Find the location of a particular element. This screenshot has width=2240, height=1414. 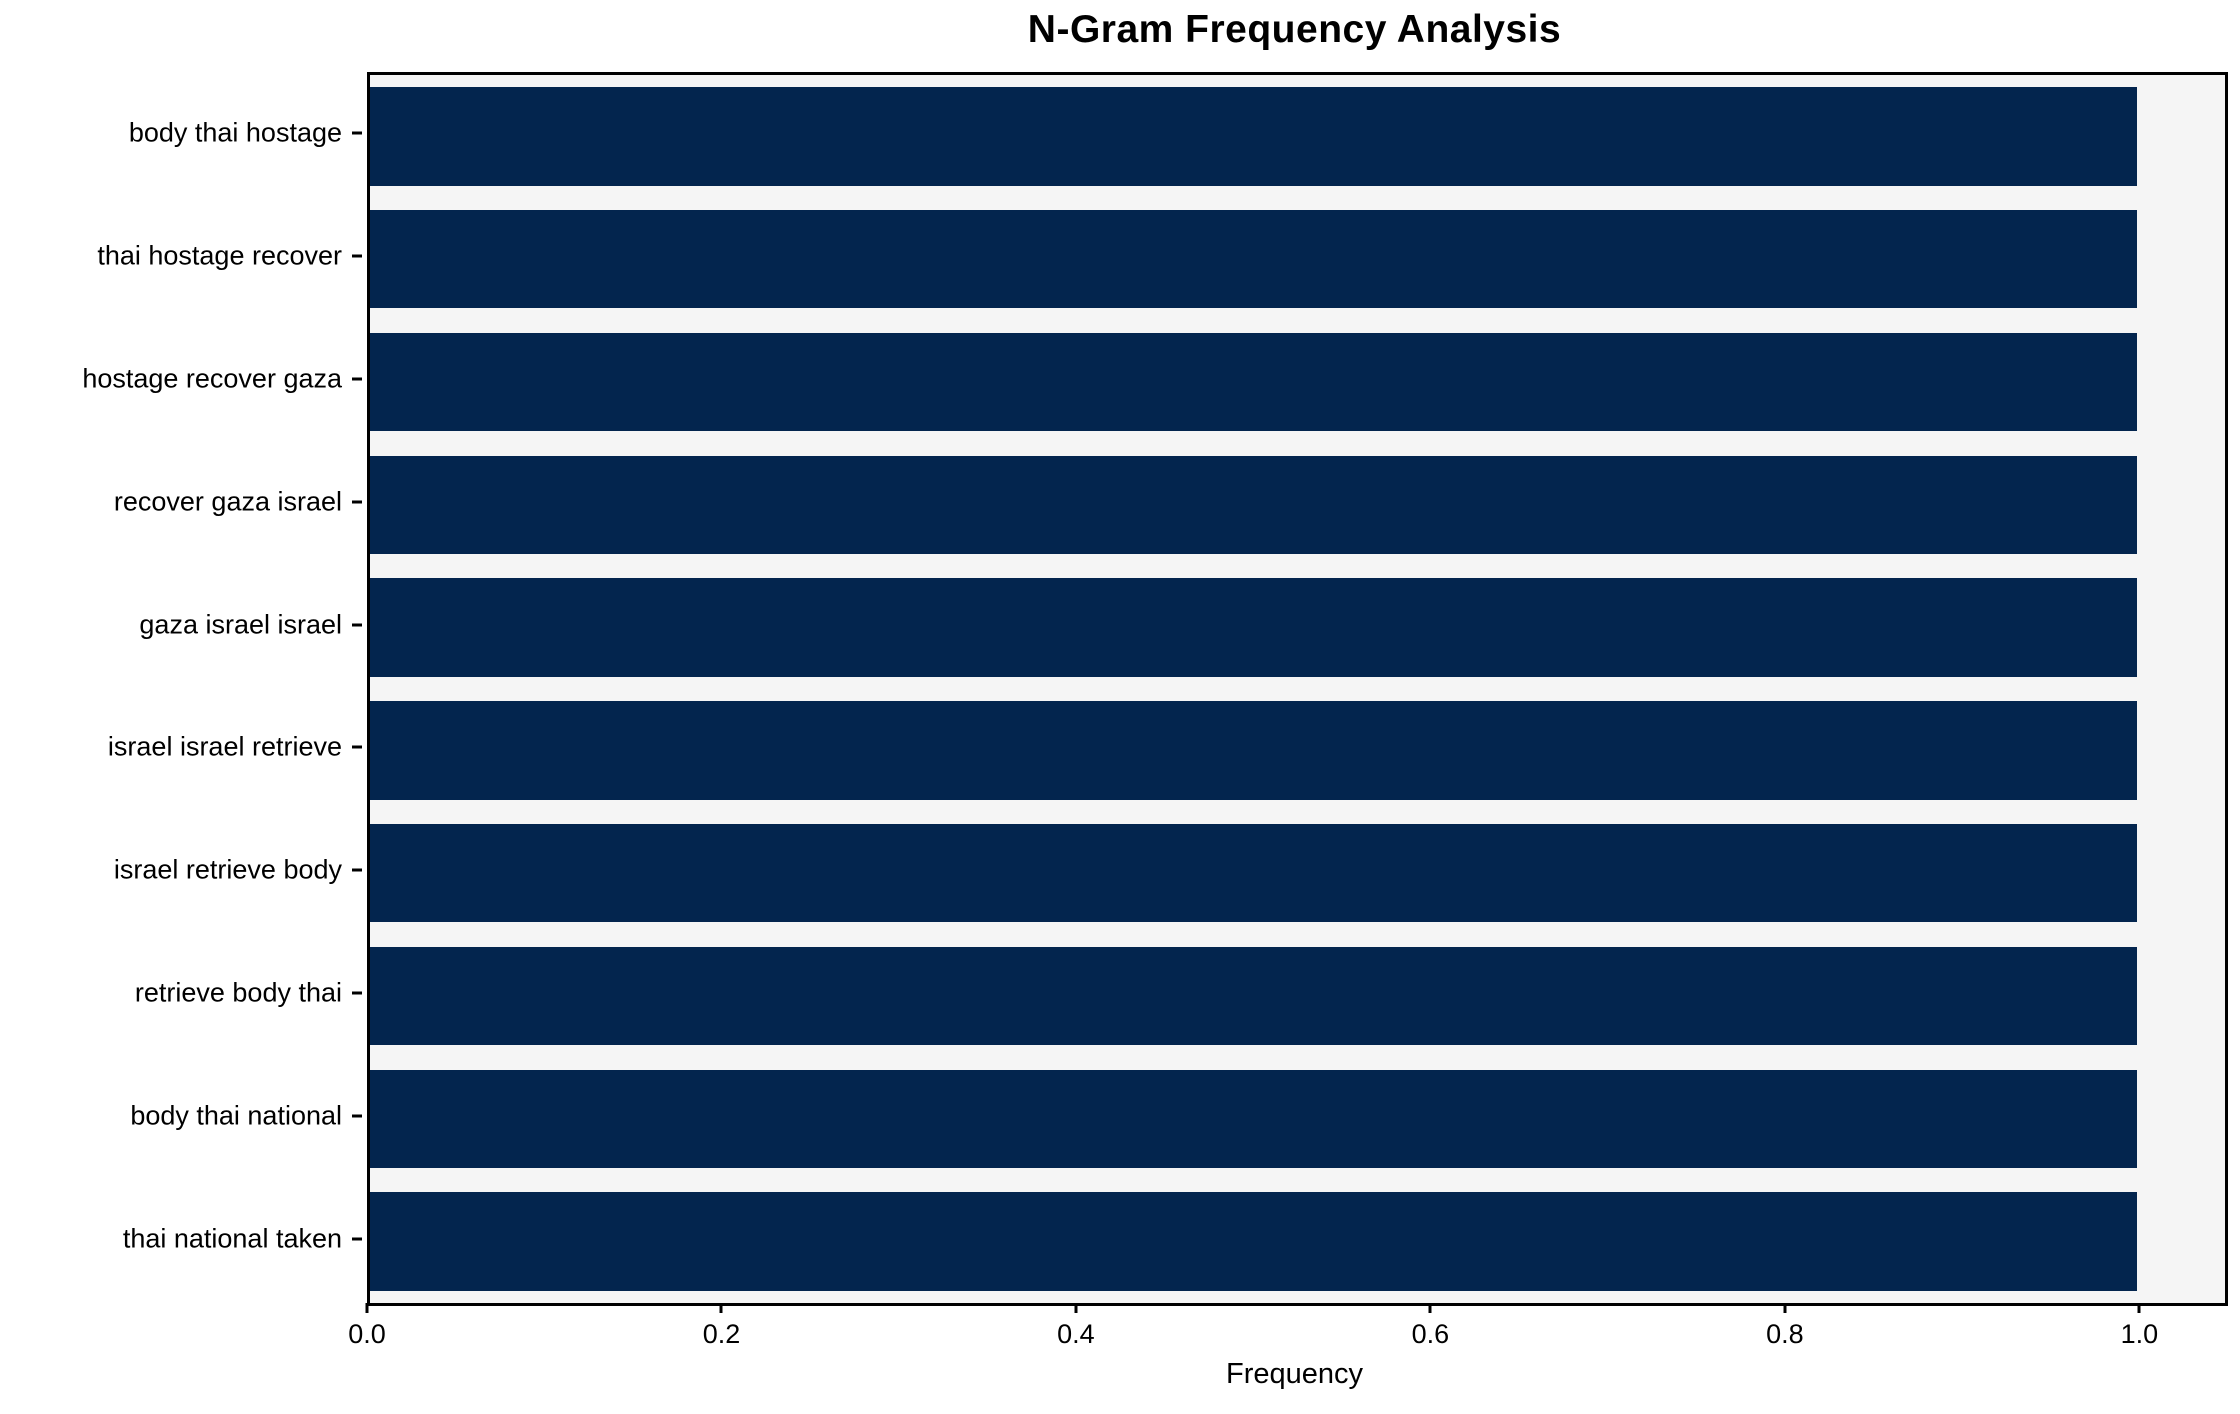

y-tick-label: retrieve body thai is located at coordinates (238, 992).